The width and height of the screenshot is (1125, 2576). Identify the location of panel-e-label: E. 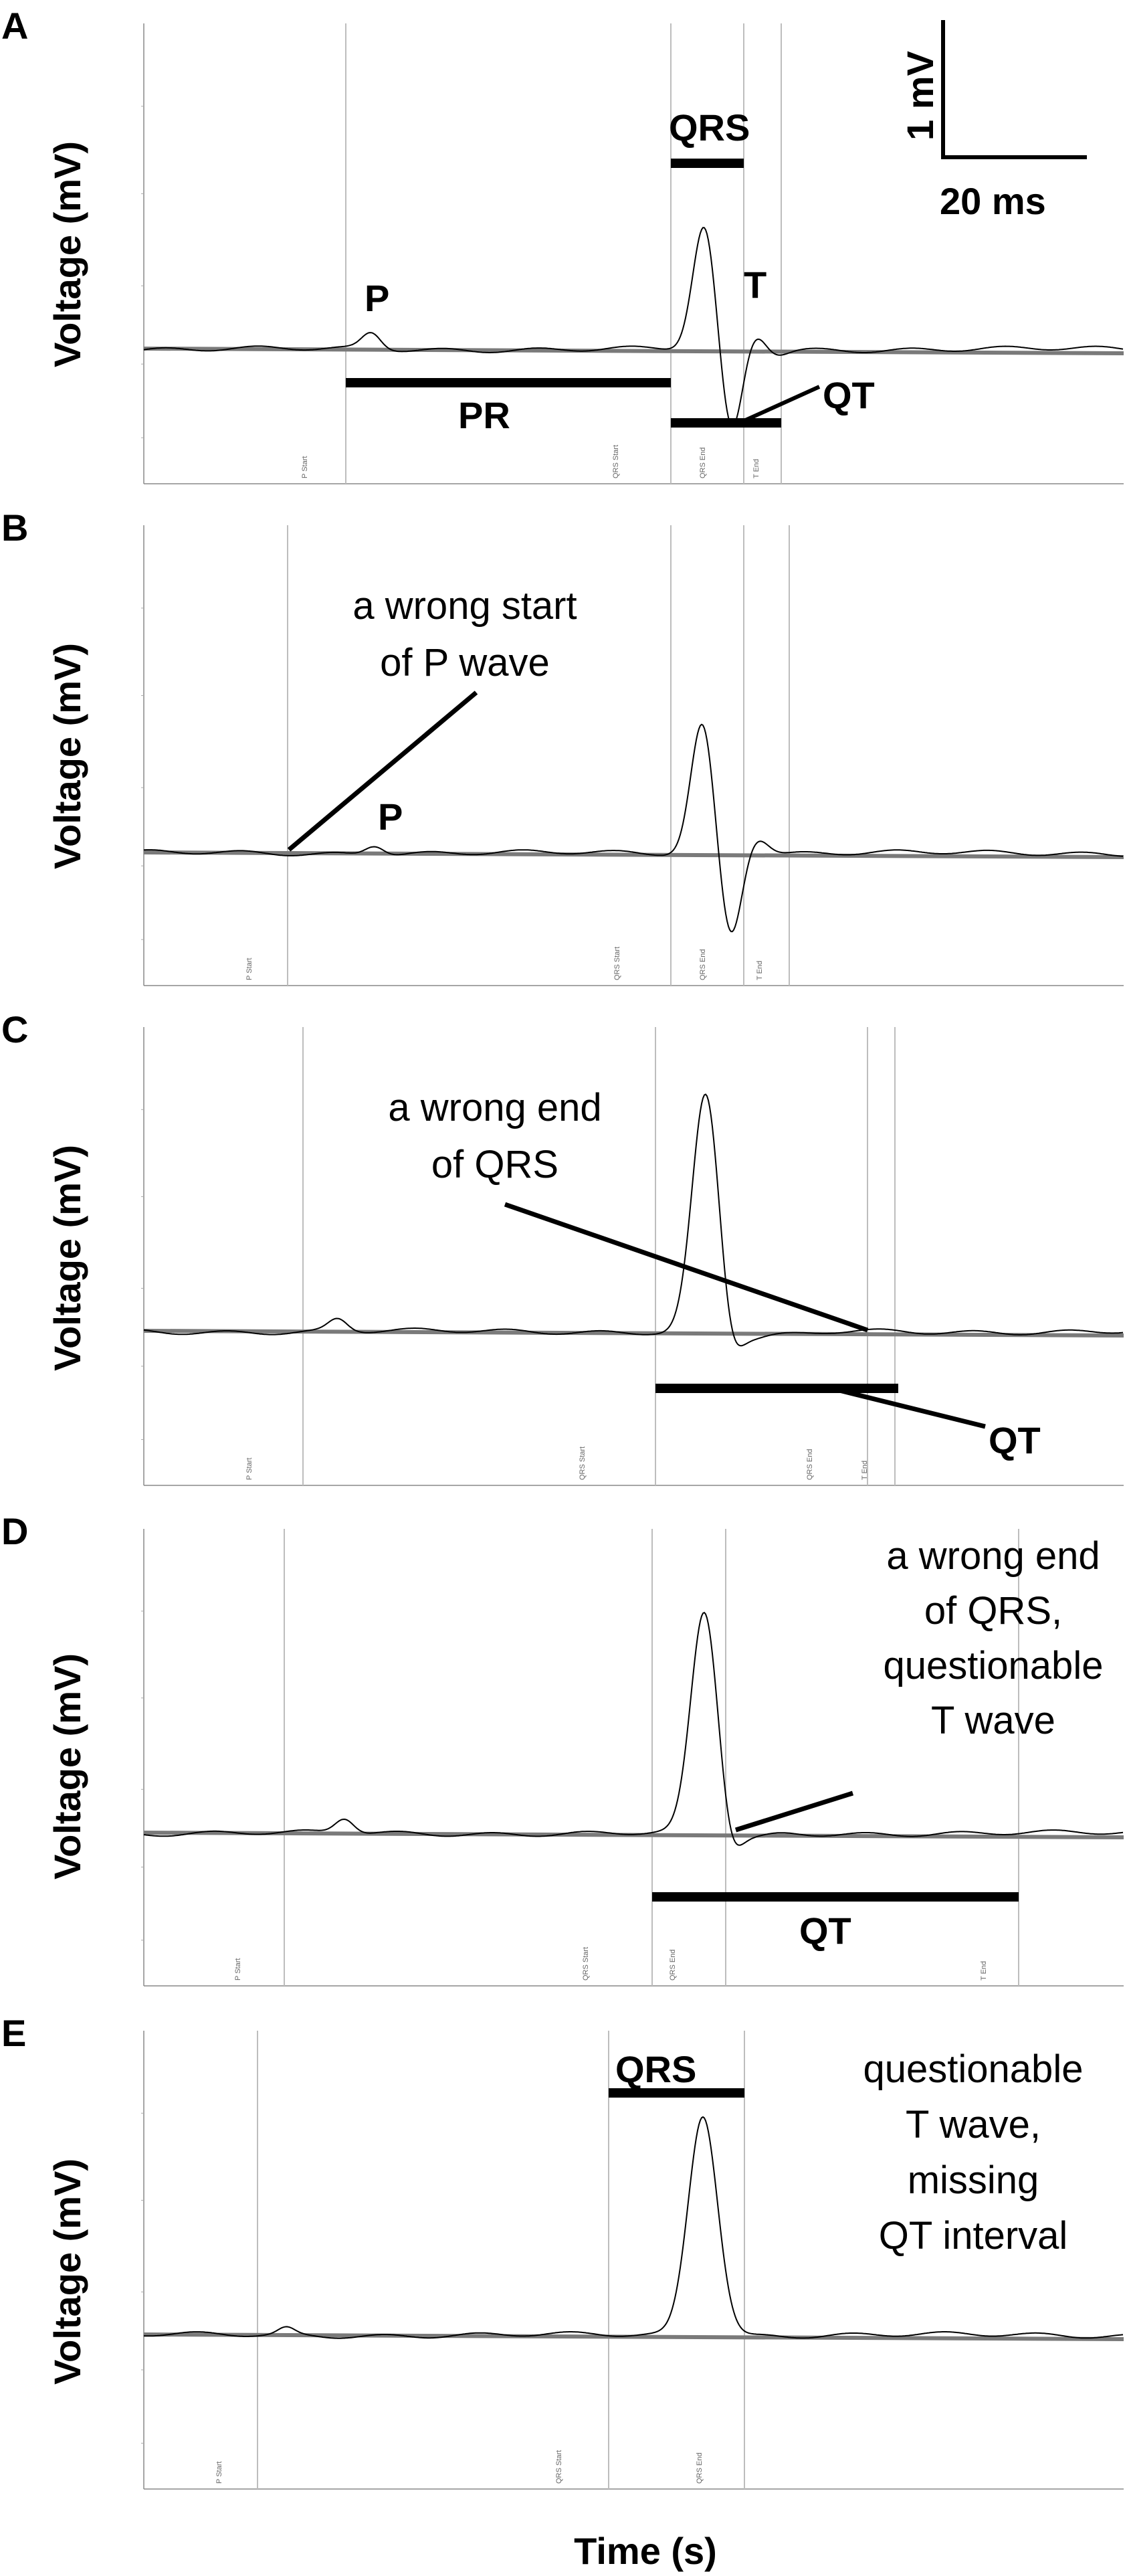
(13, 2033).